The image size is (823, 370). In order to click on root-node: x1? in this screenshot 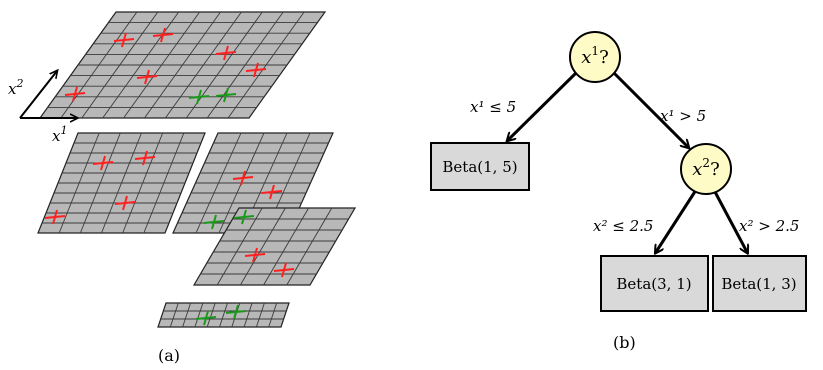, I will do `click(595, 57)`.